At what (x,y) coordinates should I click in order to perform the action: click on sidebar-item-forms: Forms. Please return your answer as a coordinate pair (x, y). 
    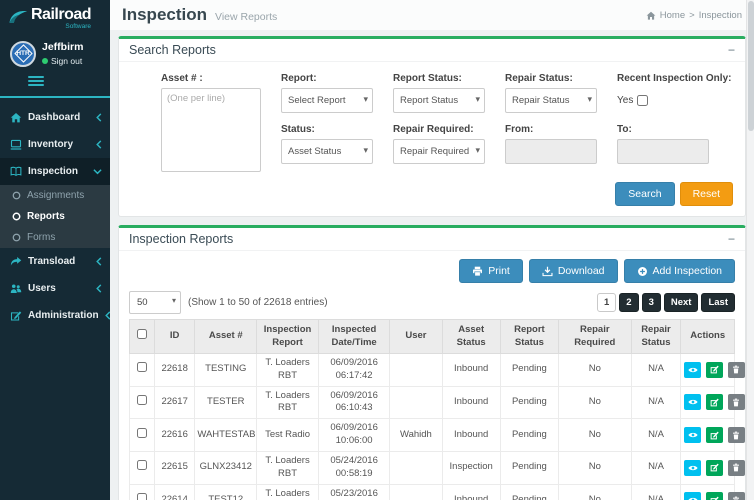
    Looking at the image, I should click on (55, 237).